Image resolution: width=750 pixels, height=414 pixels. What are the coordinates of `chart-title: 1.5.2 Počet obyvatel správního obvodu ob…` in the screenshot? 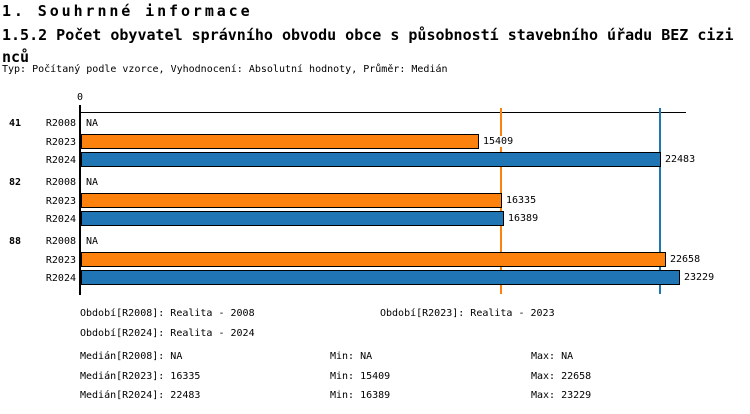 It's located at (368, 46).